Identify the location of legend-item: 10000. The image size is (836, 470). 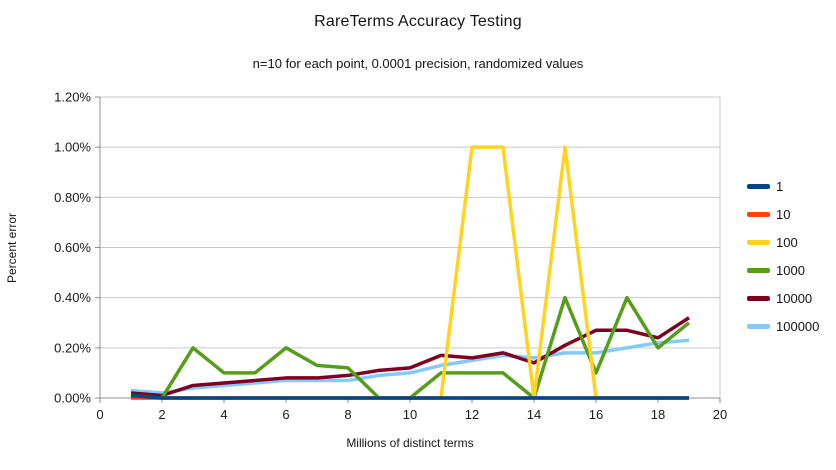
(783, 298).